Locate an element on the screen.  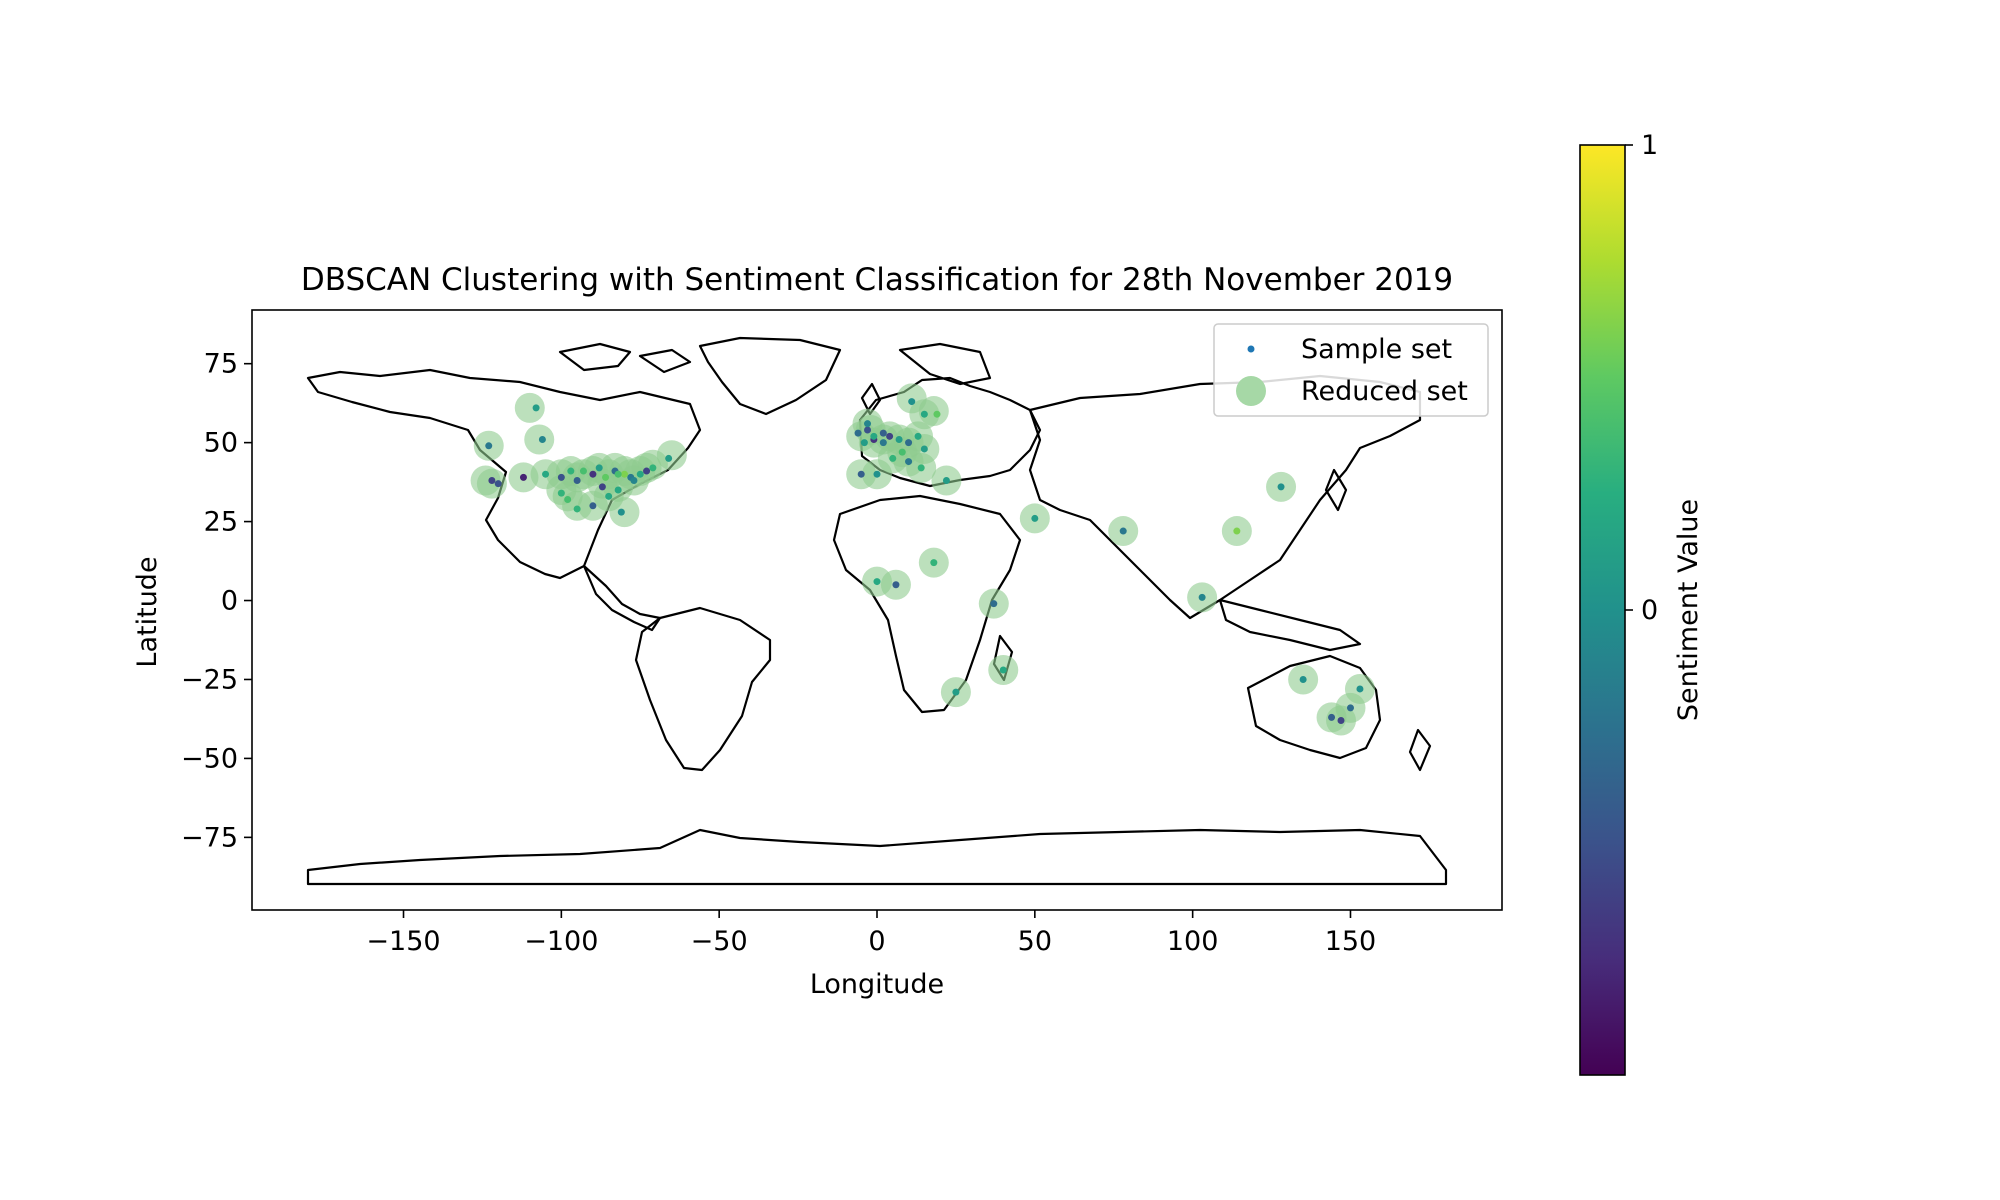
antarctica-outline is located at coordinates (877, 857).